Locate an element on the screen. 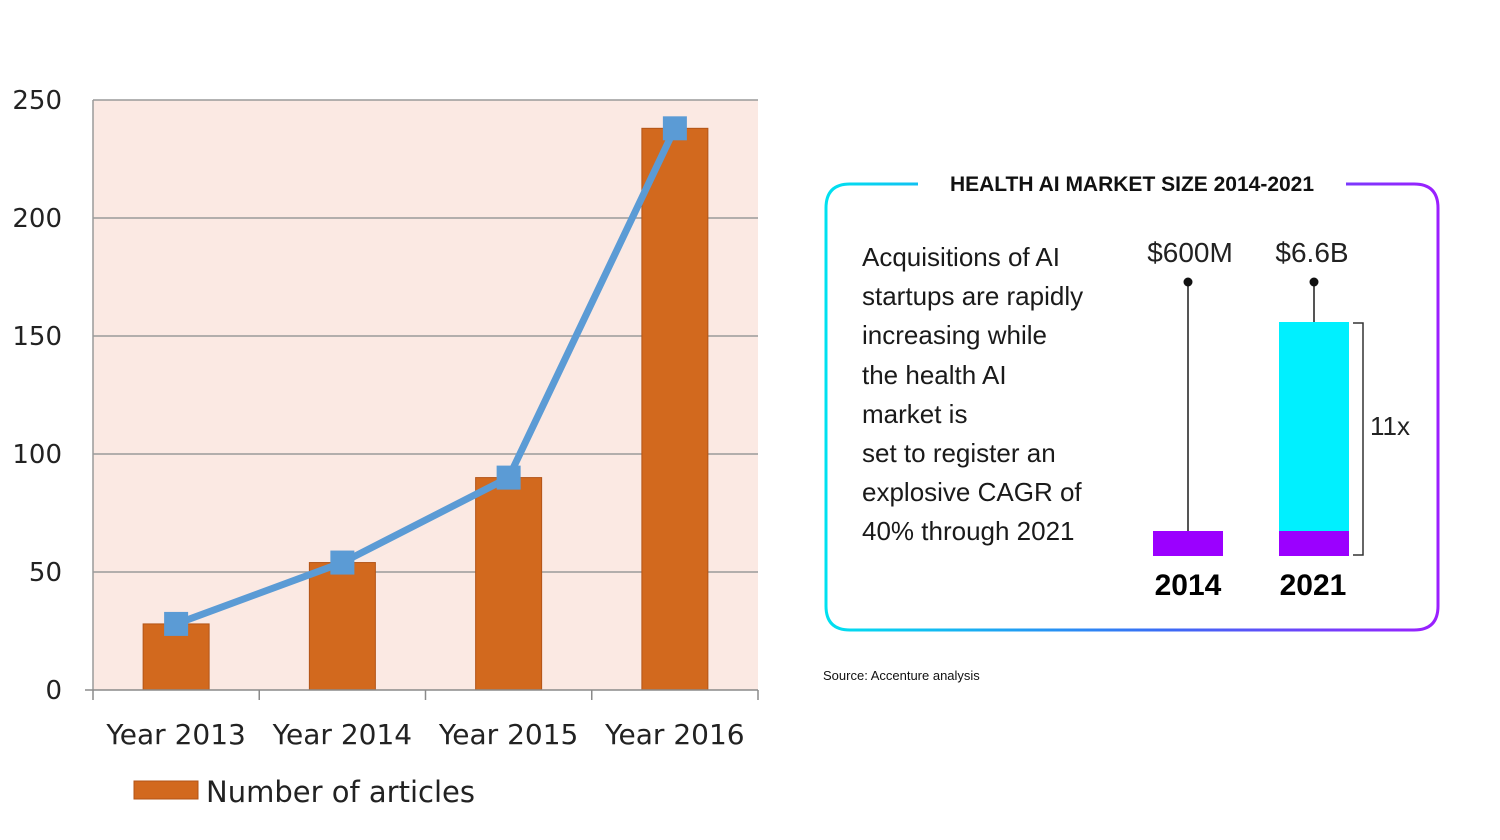 This screenshot has width=1500, height=840. legend-swatch is located at coordinates (166, 790).